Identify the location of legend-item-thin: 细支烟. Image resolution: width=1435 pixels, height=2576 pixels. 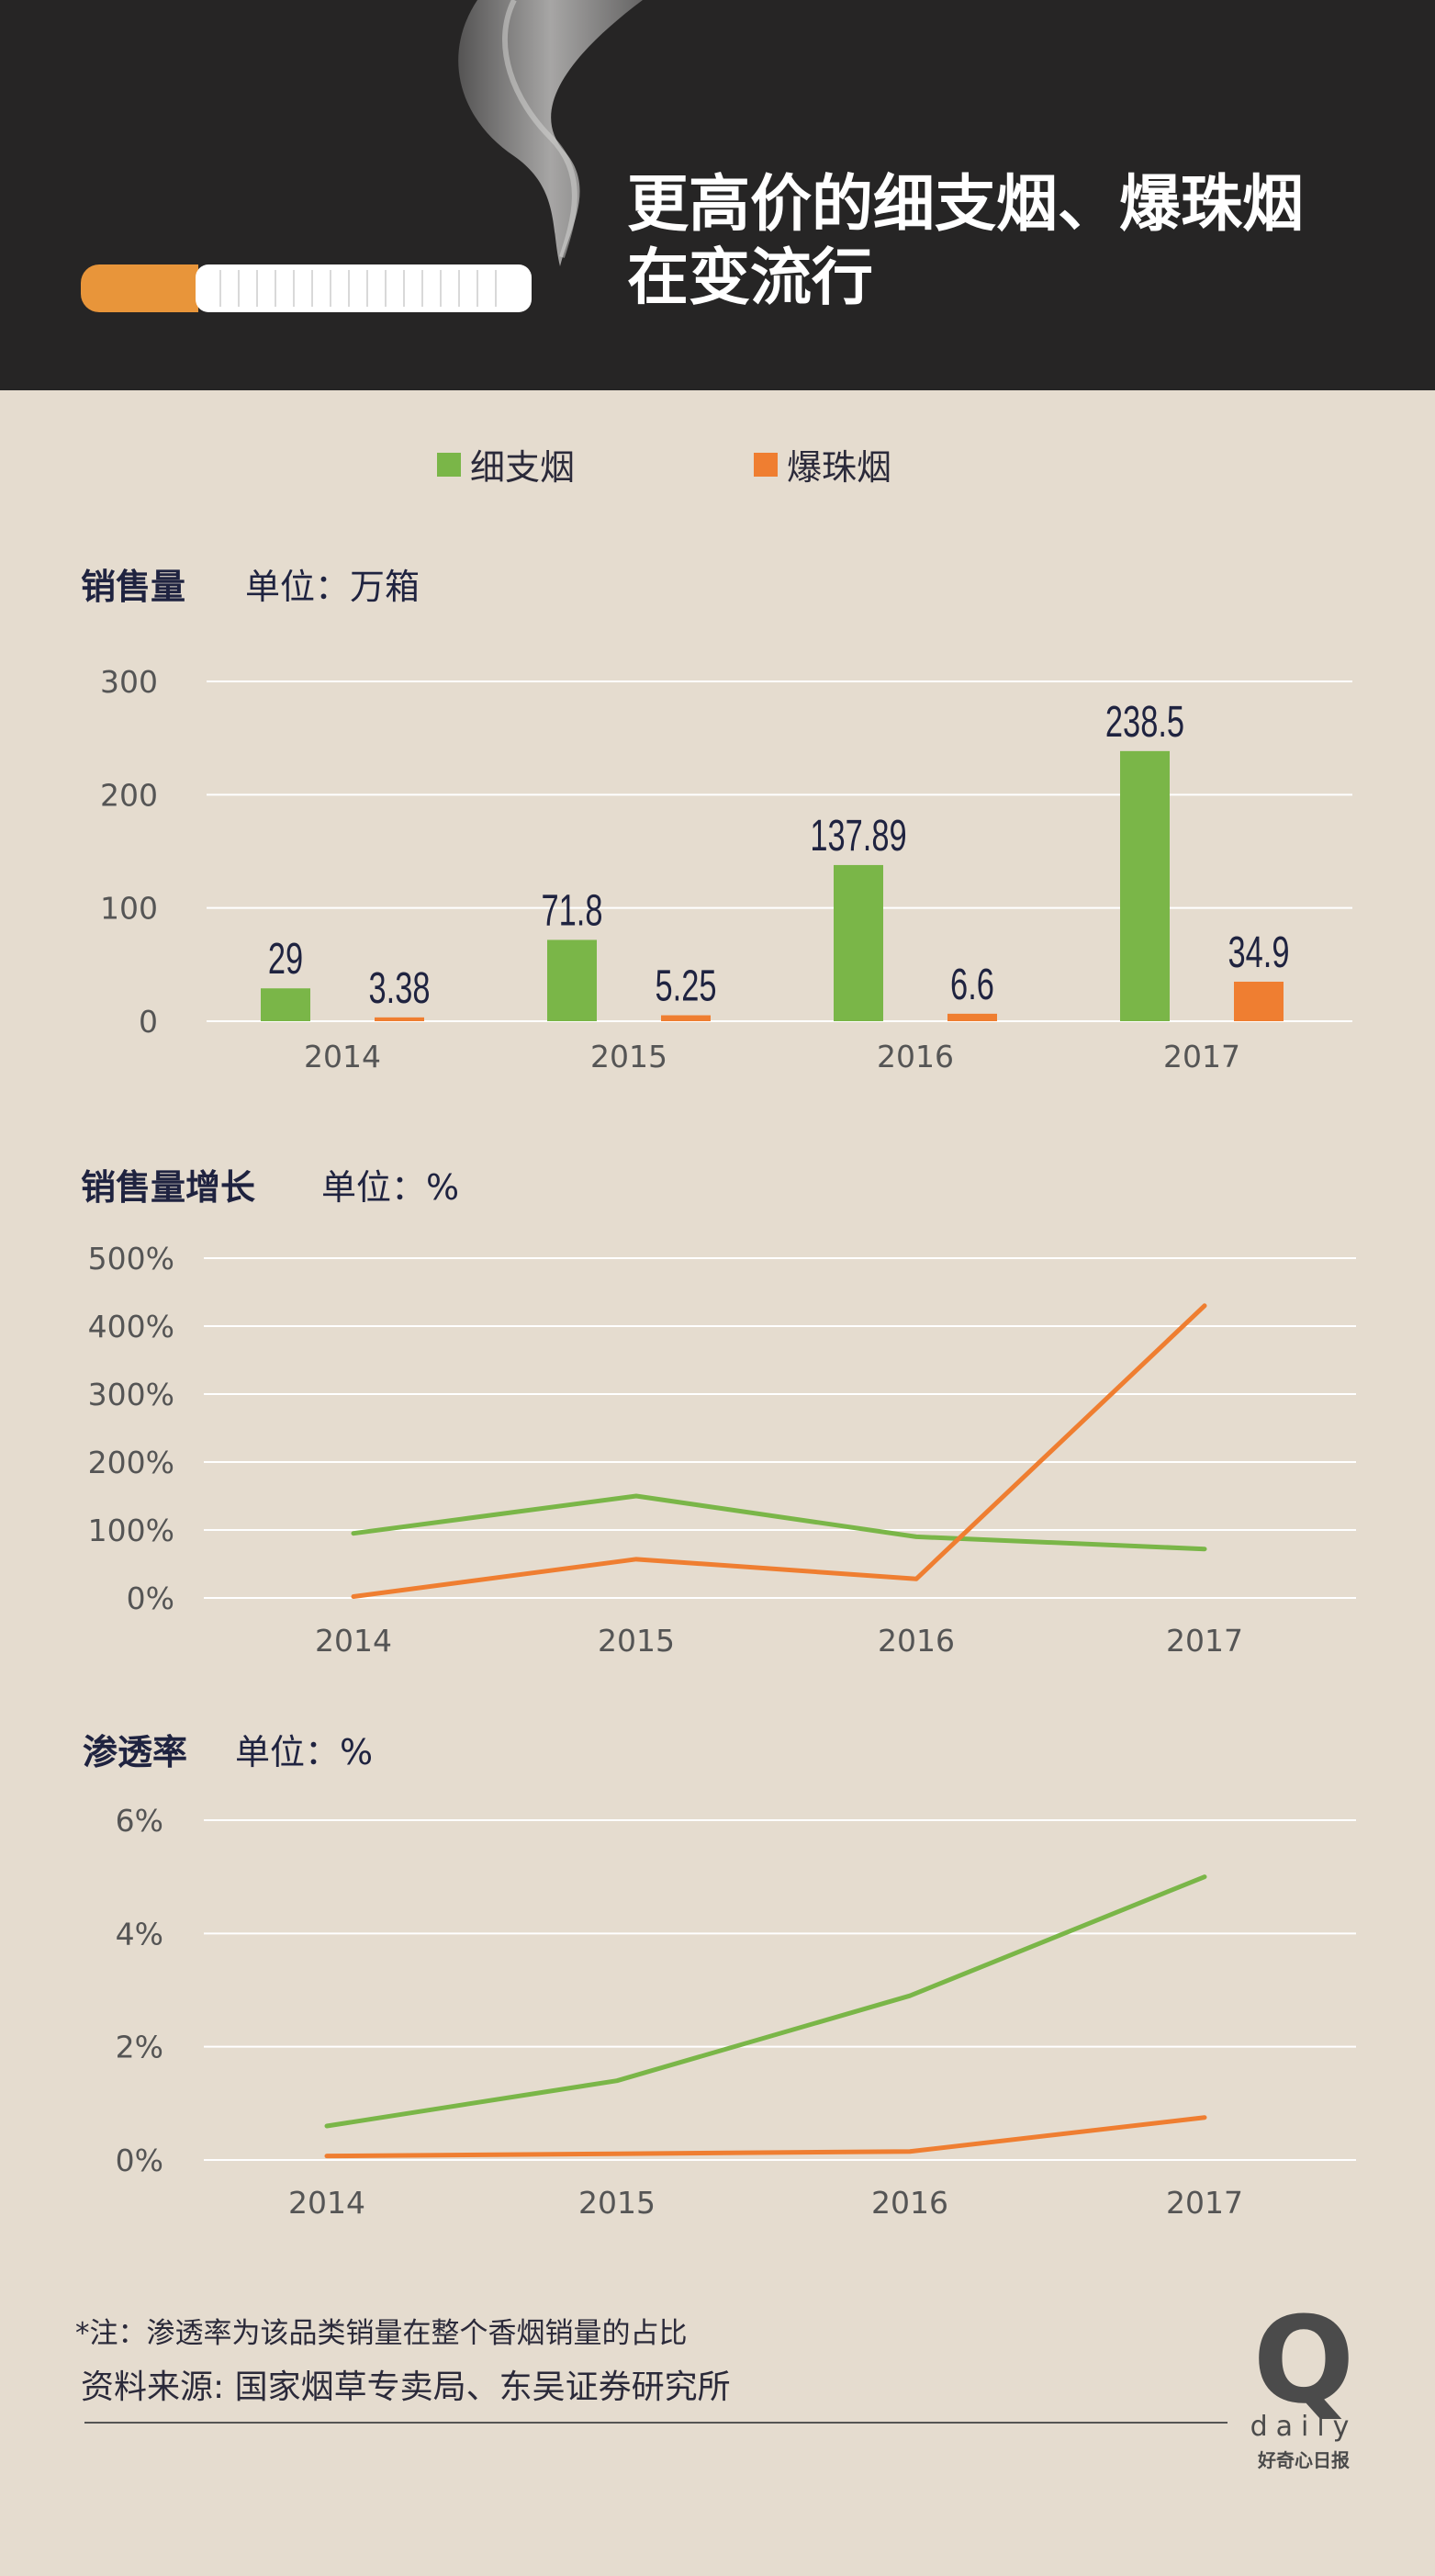
(506, 464).